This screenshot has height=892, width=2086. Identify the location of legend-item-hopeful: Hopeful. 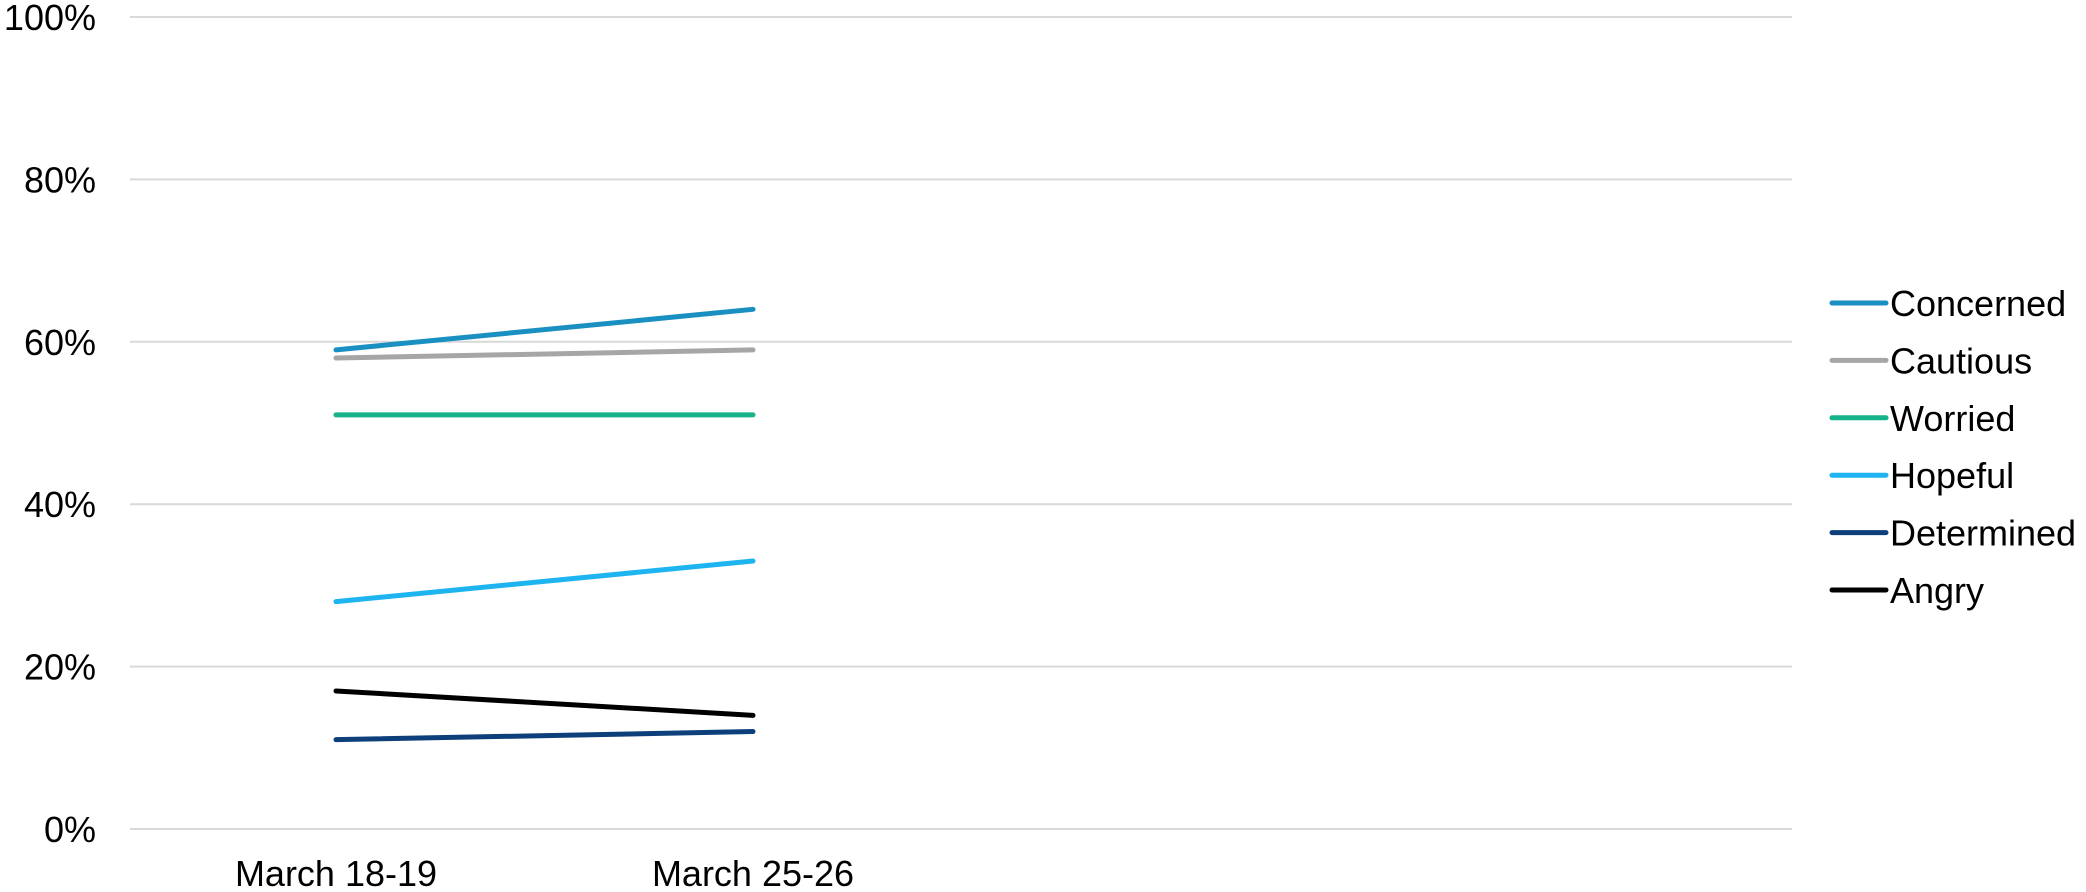
(1921, 475).